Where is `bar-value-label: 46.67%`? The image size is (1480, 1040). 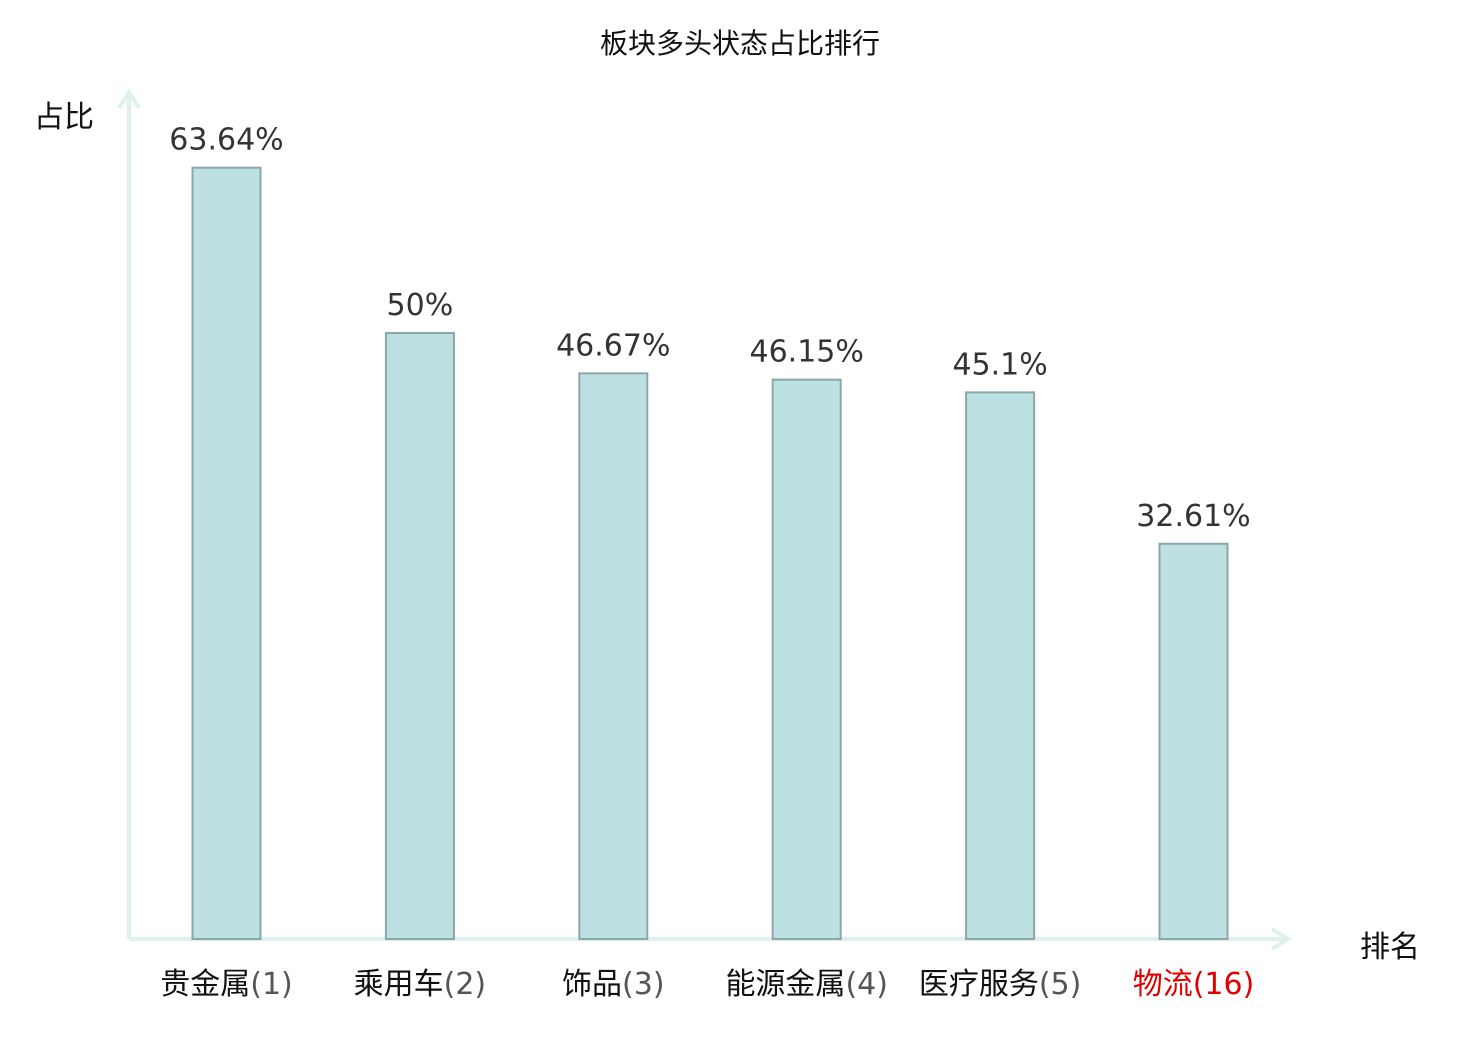
bar-value-label: 46.67% is located at coordinates (613, 345).